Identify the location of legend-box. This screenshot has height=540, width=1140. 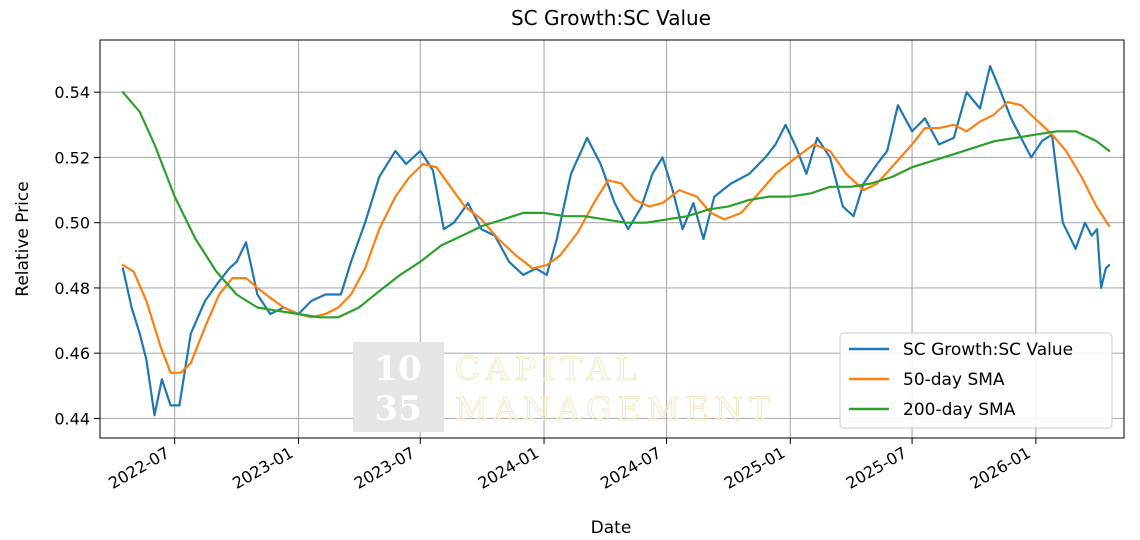
(976, 380).